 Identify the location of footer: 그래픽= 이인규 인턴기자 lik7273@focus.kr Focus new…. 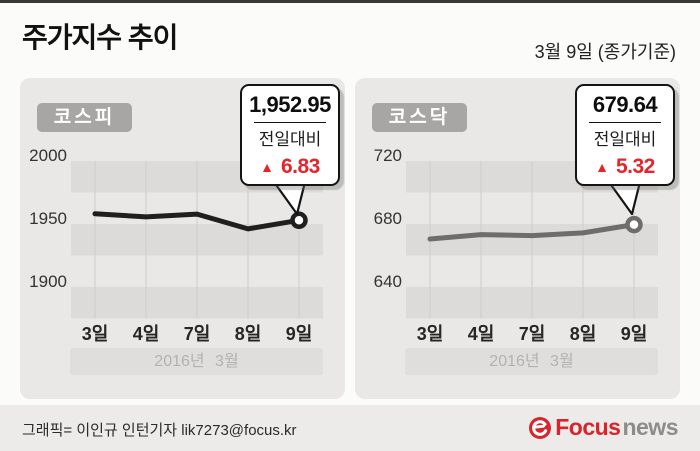
(350, 428).